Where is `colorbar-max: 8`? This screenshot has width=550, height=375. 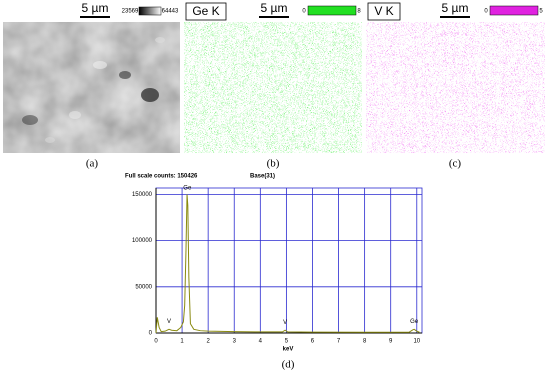
colorbar-max: 8 is located at coordinates (359, 12).